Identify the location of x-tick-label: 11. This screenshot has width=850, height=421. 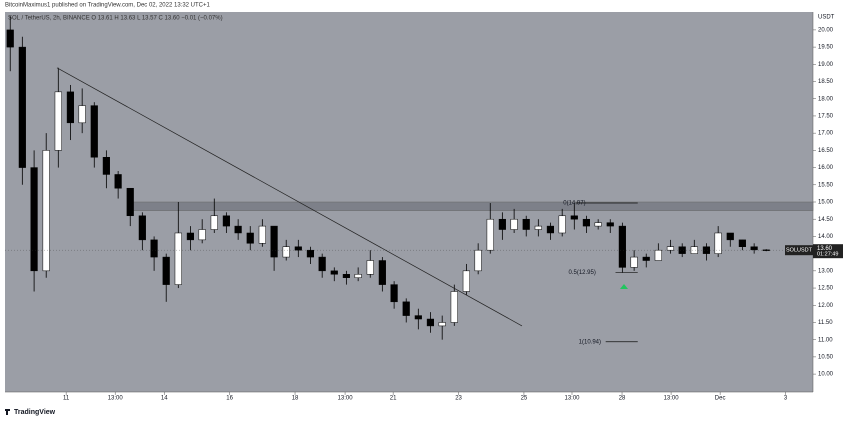
(66, 399).